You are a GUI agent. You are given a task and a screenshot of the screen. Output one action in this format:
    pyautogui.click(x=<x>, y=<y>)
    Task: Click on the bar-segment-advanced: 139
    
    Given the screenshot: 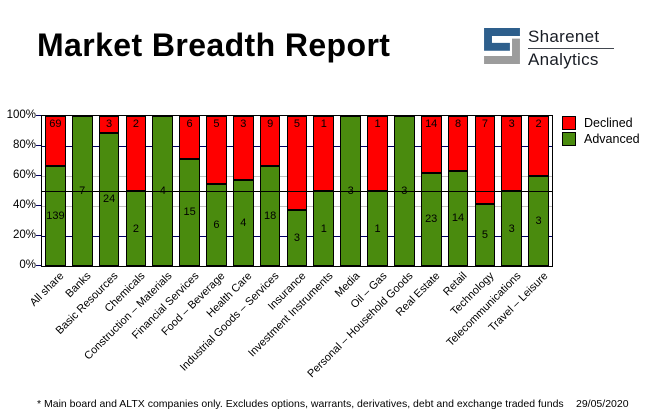 What is the action you would take?
    pyautogui.click(x=55, y=215)
    